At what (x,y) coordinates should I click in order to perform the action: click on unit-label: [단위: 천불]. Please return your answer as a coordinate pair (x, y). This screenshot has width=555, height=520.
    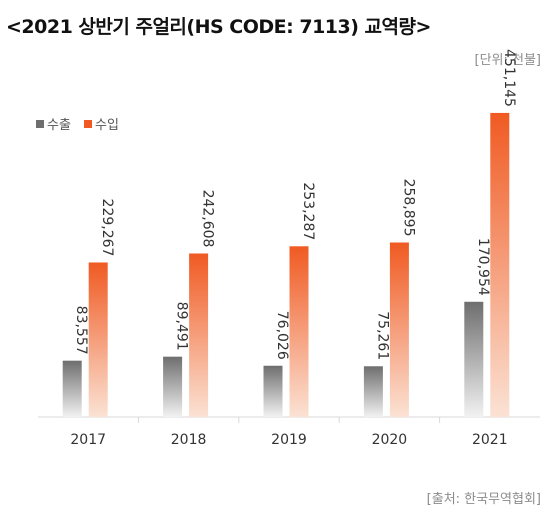
    Looking at the image, I should click on (508, 60).